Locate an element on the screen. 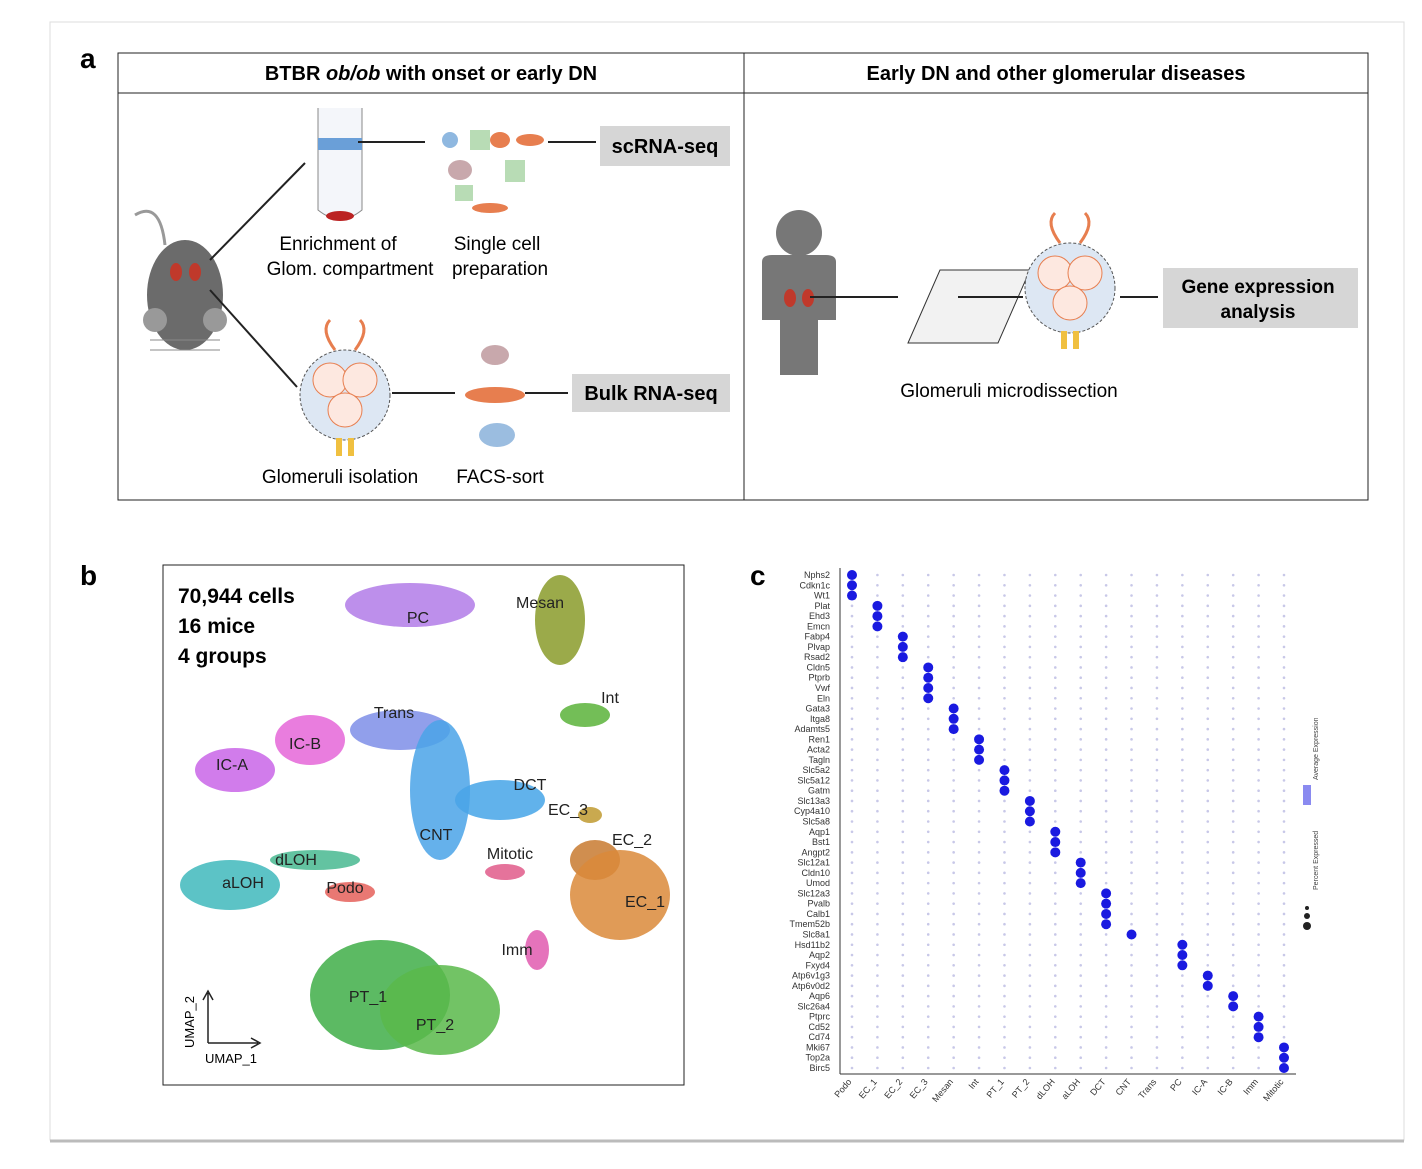 The width and height of the screenshot is (1422, 1169). heading-part: ob/ob is located at coordinates (353, 74).